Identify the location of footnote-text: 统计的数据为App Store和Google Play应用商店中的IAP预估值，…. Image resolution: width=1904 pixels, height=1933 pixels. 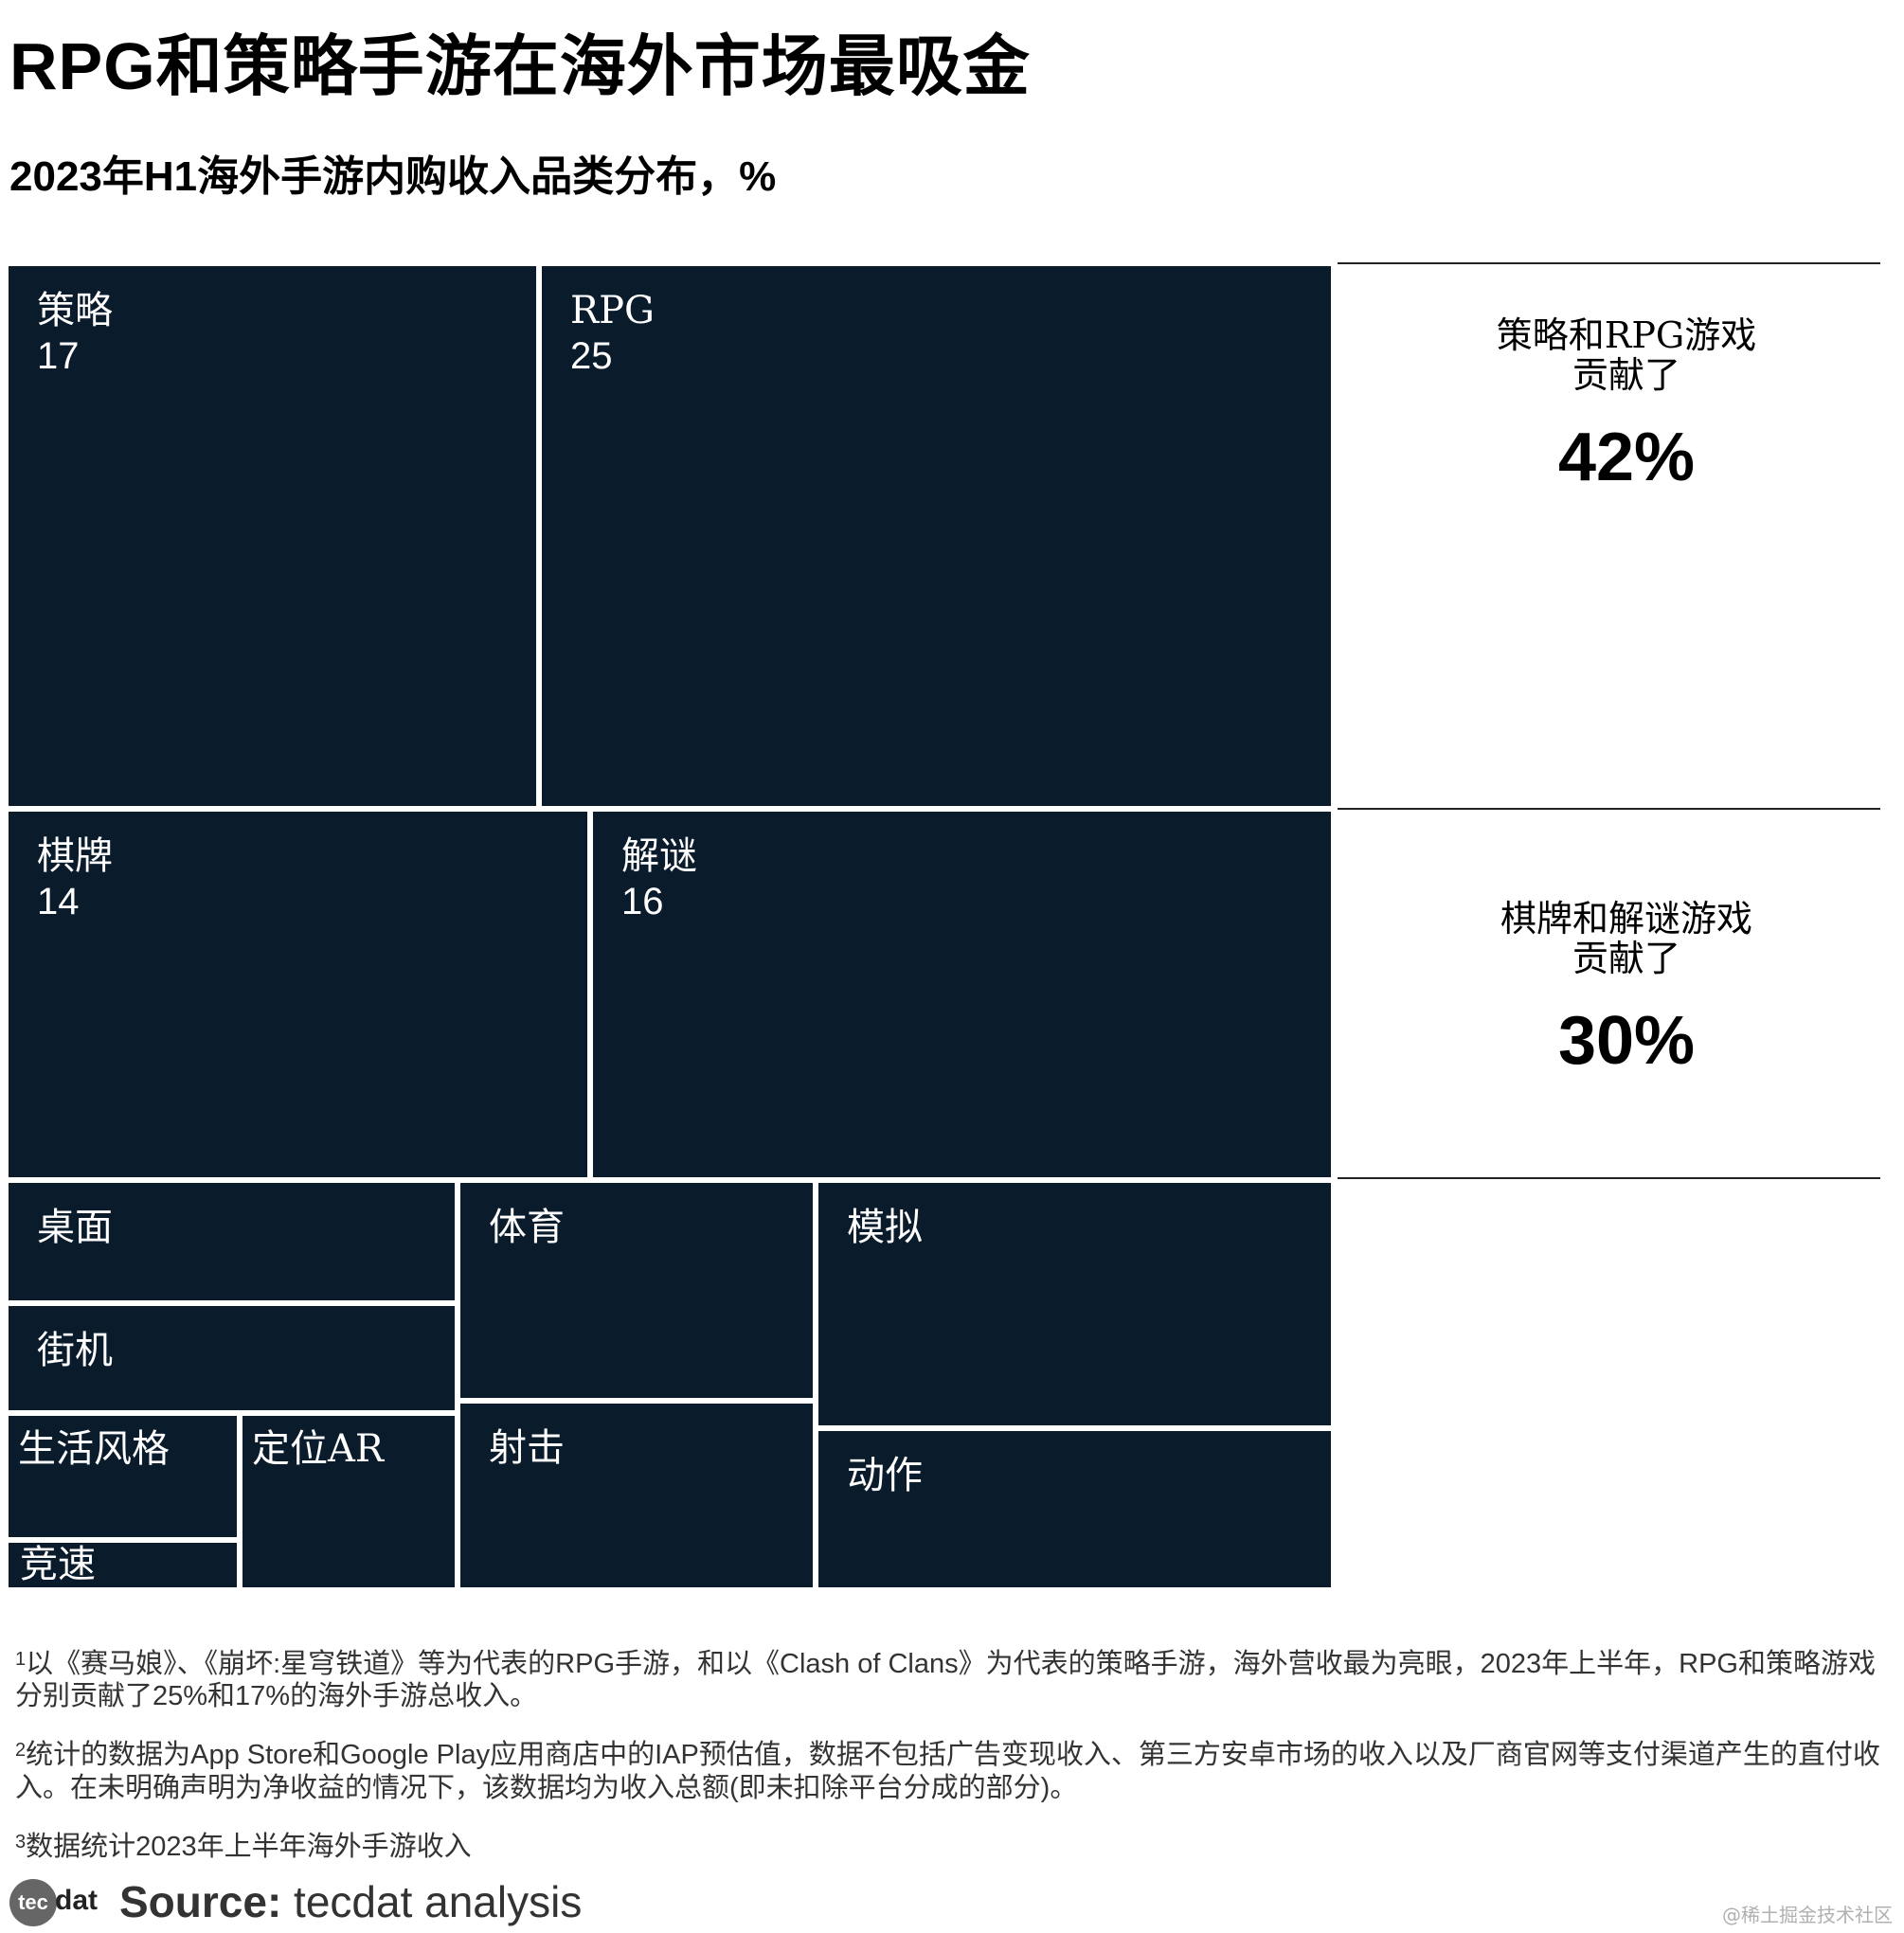
(947, 1771).